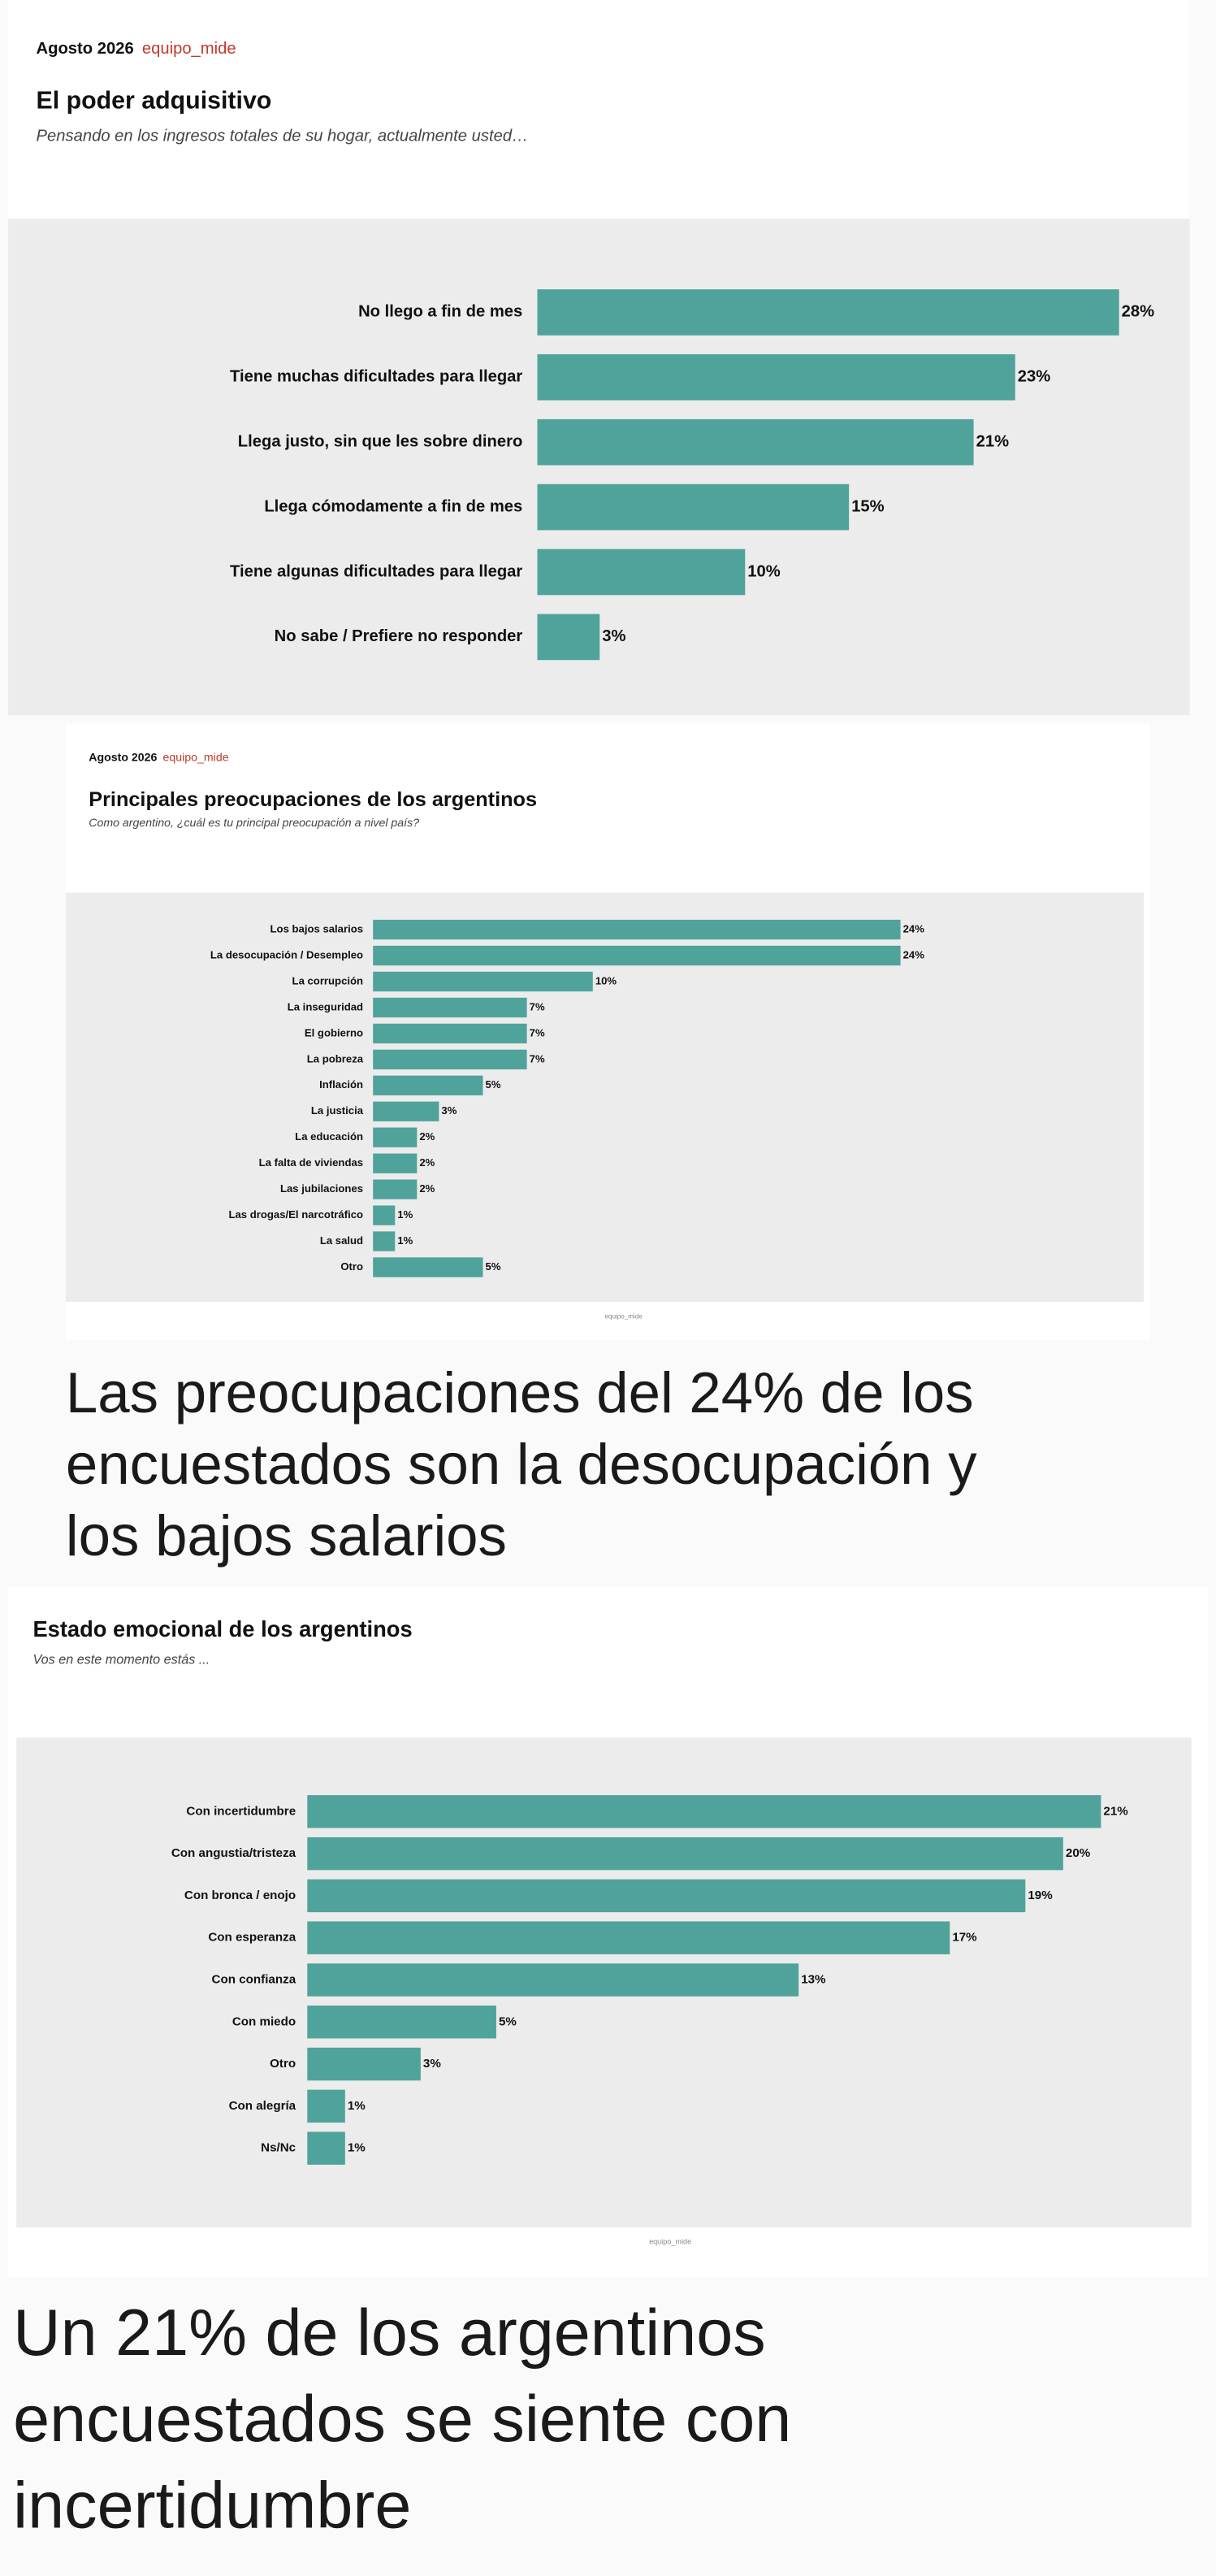 Image resolution: width=1216 pixels, height=2576 pixels. What do you see at coordinates (222, 1628) in the screenshot?
I see `chart-title: Estado emocional de los argentinos` at bounding box center [222, 1628].